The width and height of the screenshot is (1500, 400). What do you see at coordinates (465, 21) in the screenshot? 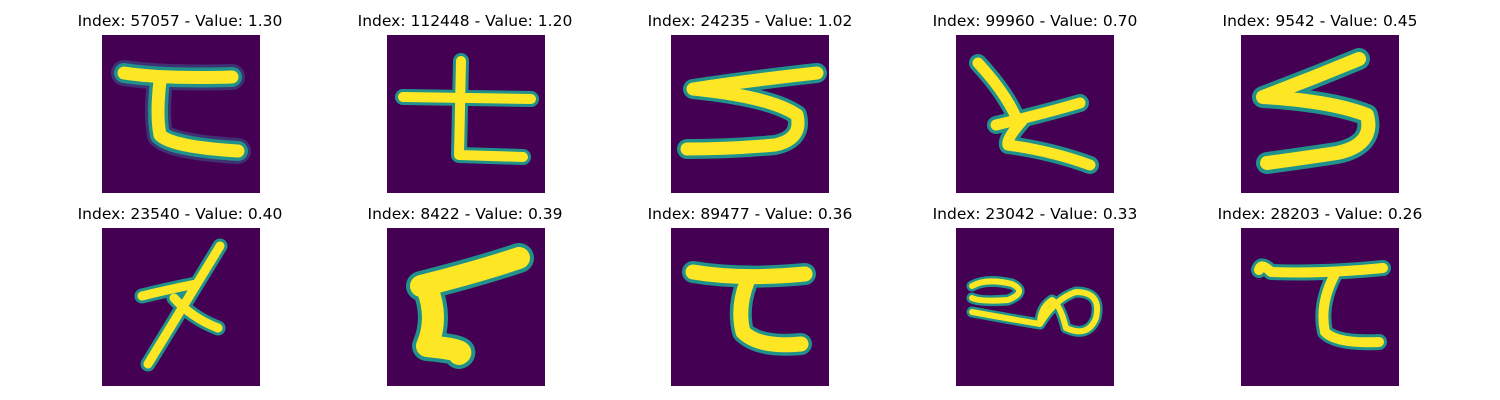
I see `panel-title: Index: 112448 - Value: 1.20` at bounding box center [465, 21].